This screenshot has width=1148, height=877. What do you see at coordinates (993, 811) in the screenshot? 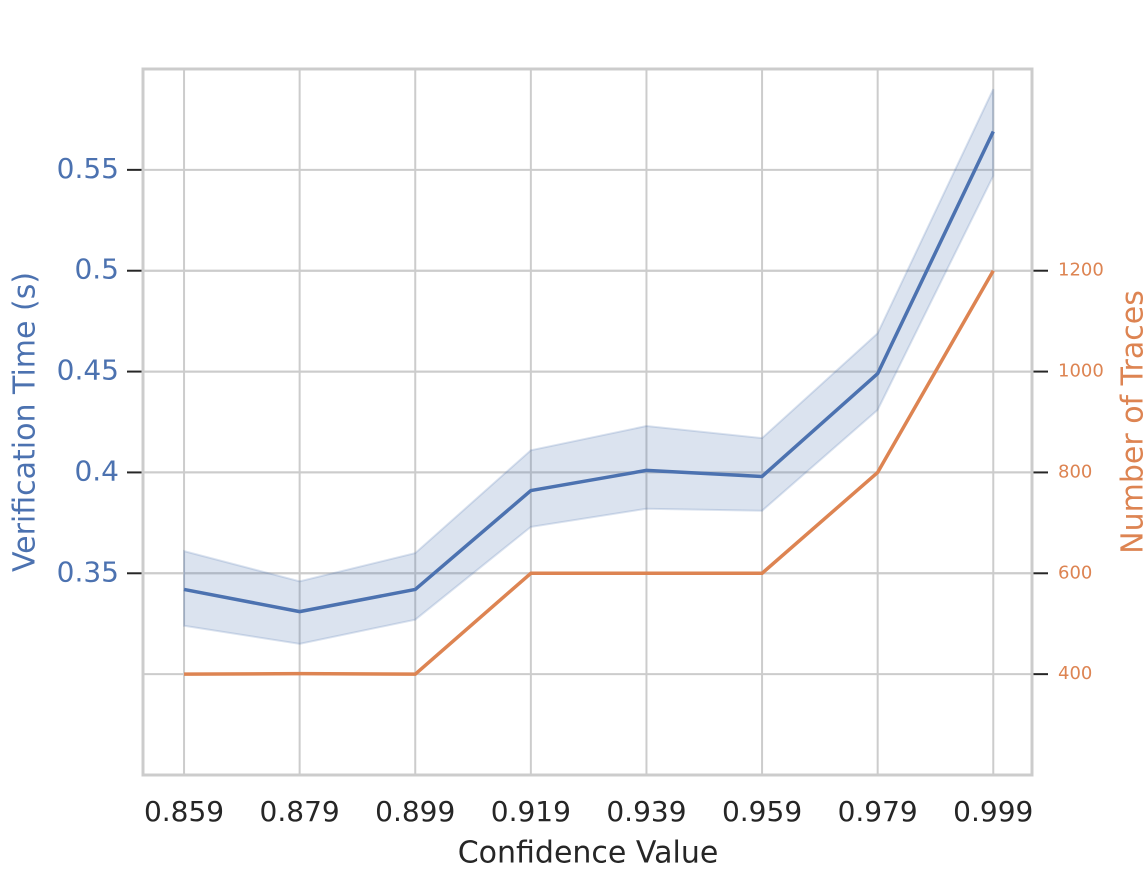
I see `x-tick-label: 0.999` at bounding box center [993, 811].